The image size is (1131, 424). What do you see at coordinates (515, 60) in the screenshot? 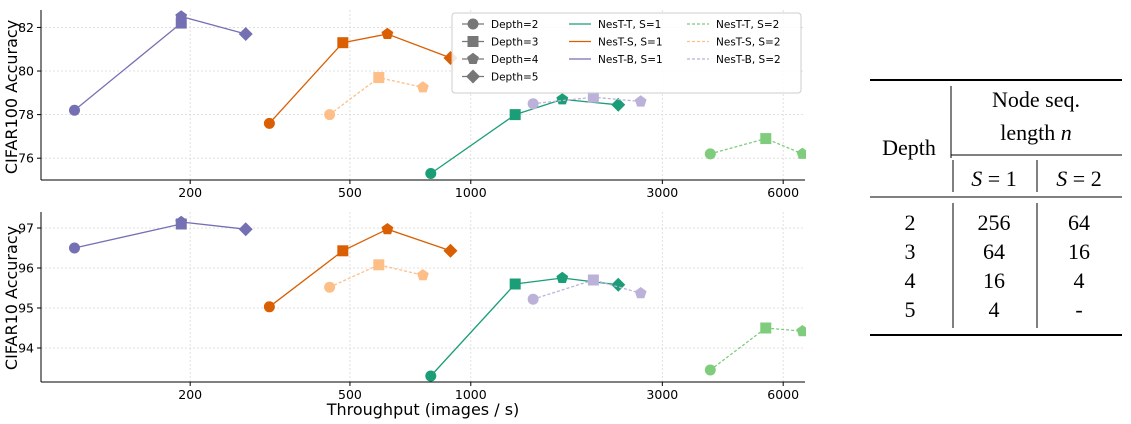
I see `legend-label: Depth=4` at bounding box center [515, 60].